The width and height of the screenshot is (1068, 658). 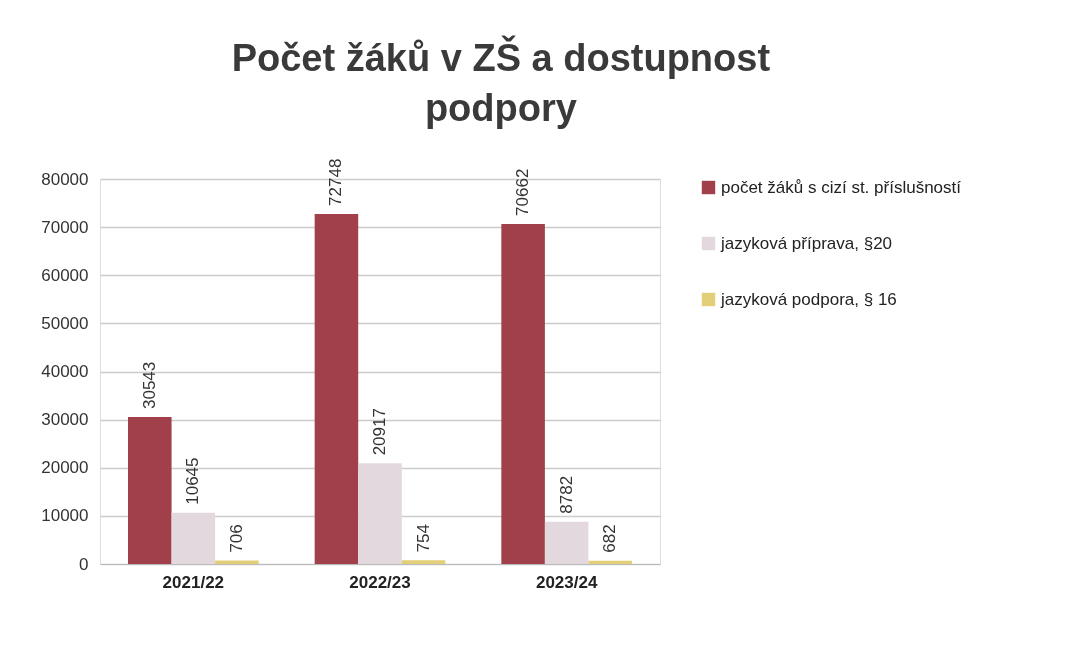 What do you see at coordinates (336, 182) in the screenshot?
I see `data-label: 72748` at bounding box center [336, 182].